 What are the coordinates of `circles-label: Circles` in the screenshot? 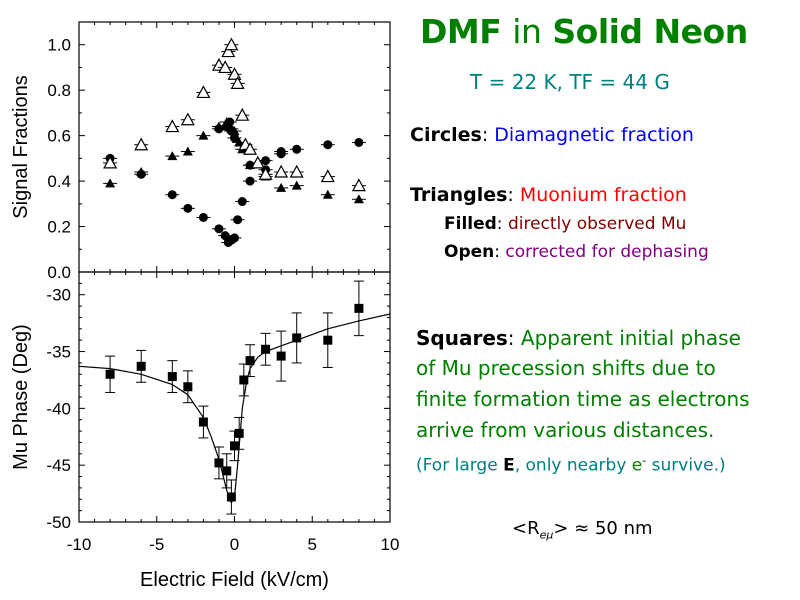 It's located at (446, 135).